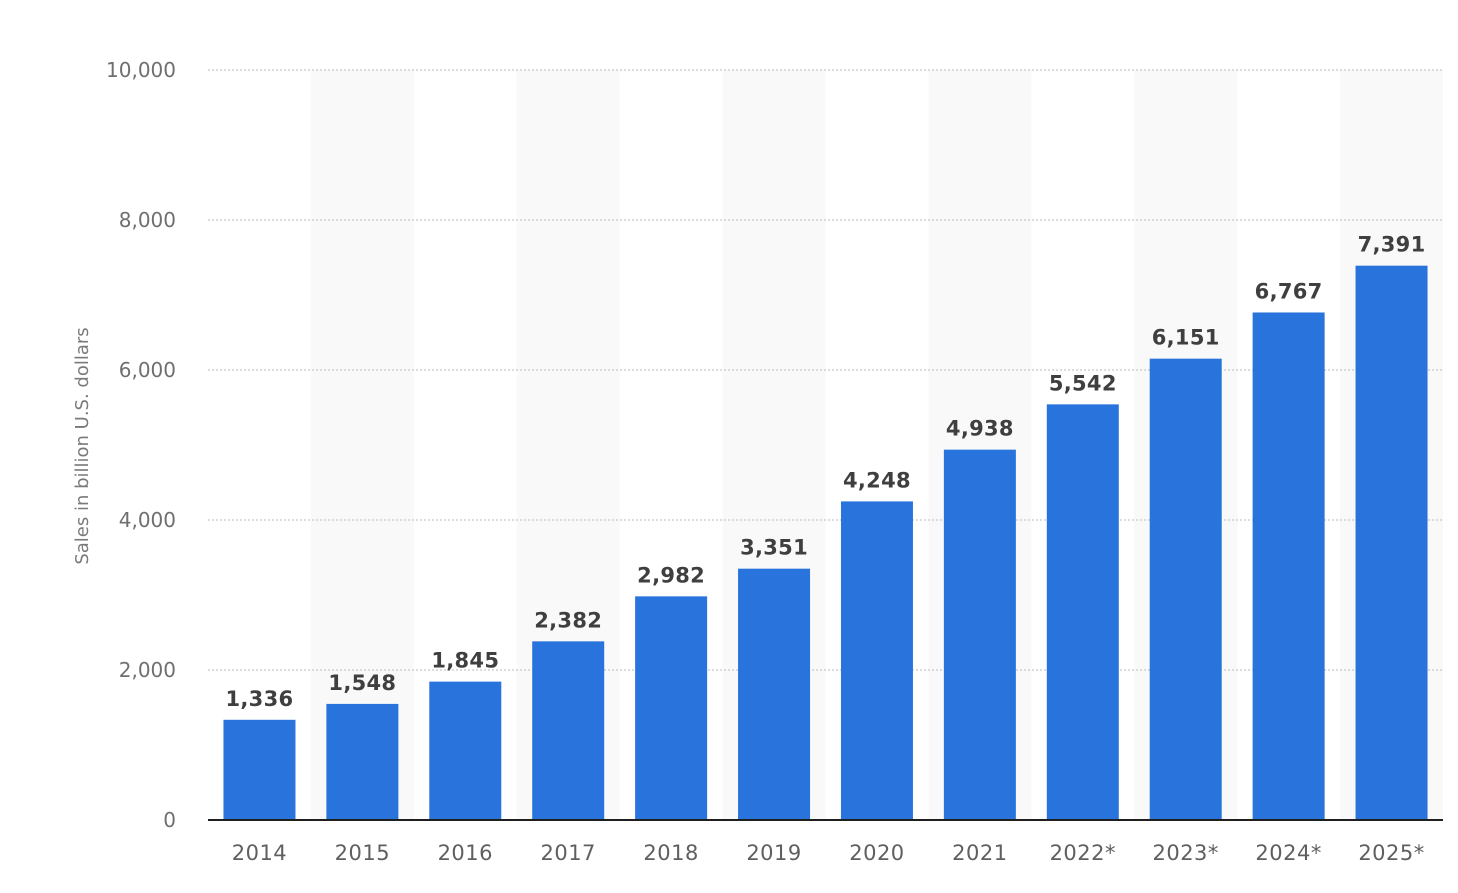 The image size is (1458, 893). I want to click on x-tick-label: 2023*, so click(1185, 853).